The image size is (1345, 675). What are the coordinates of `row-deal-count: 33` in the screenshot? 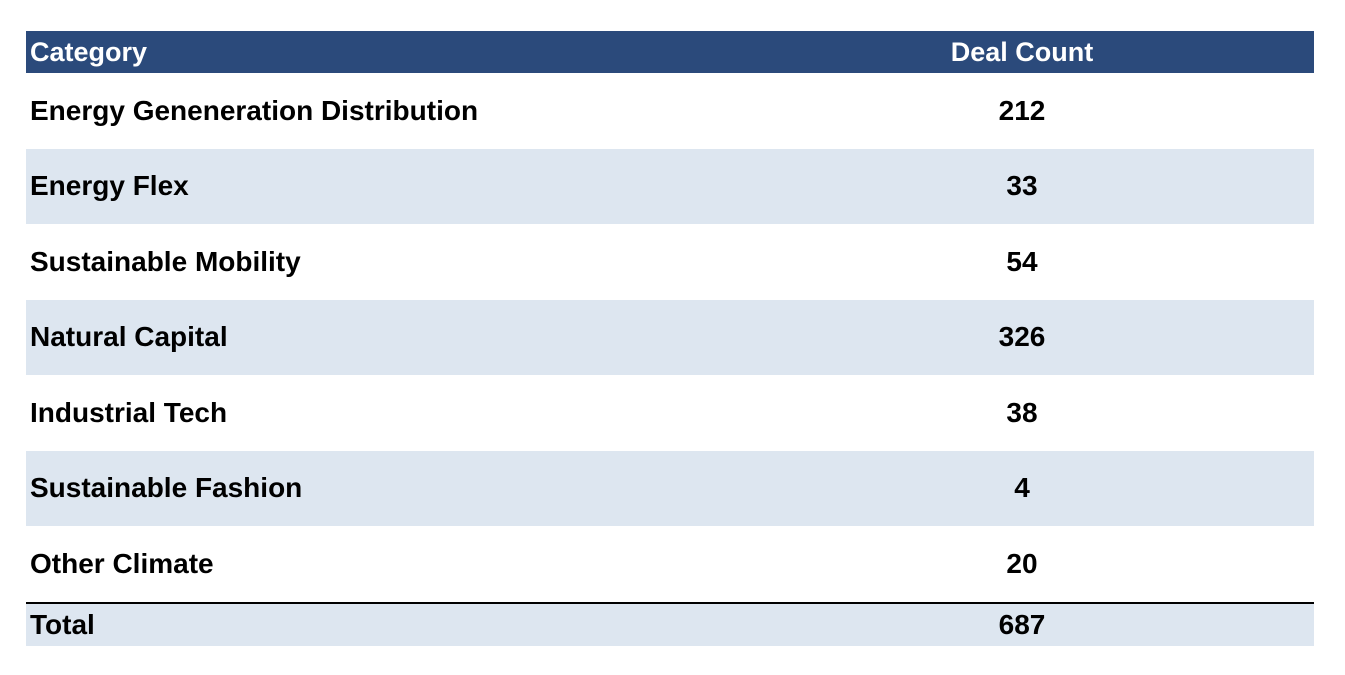 It's located at (1022, 186).